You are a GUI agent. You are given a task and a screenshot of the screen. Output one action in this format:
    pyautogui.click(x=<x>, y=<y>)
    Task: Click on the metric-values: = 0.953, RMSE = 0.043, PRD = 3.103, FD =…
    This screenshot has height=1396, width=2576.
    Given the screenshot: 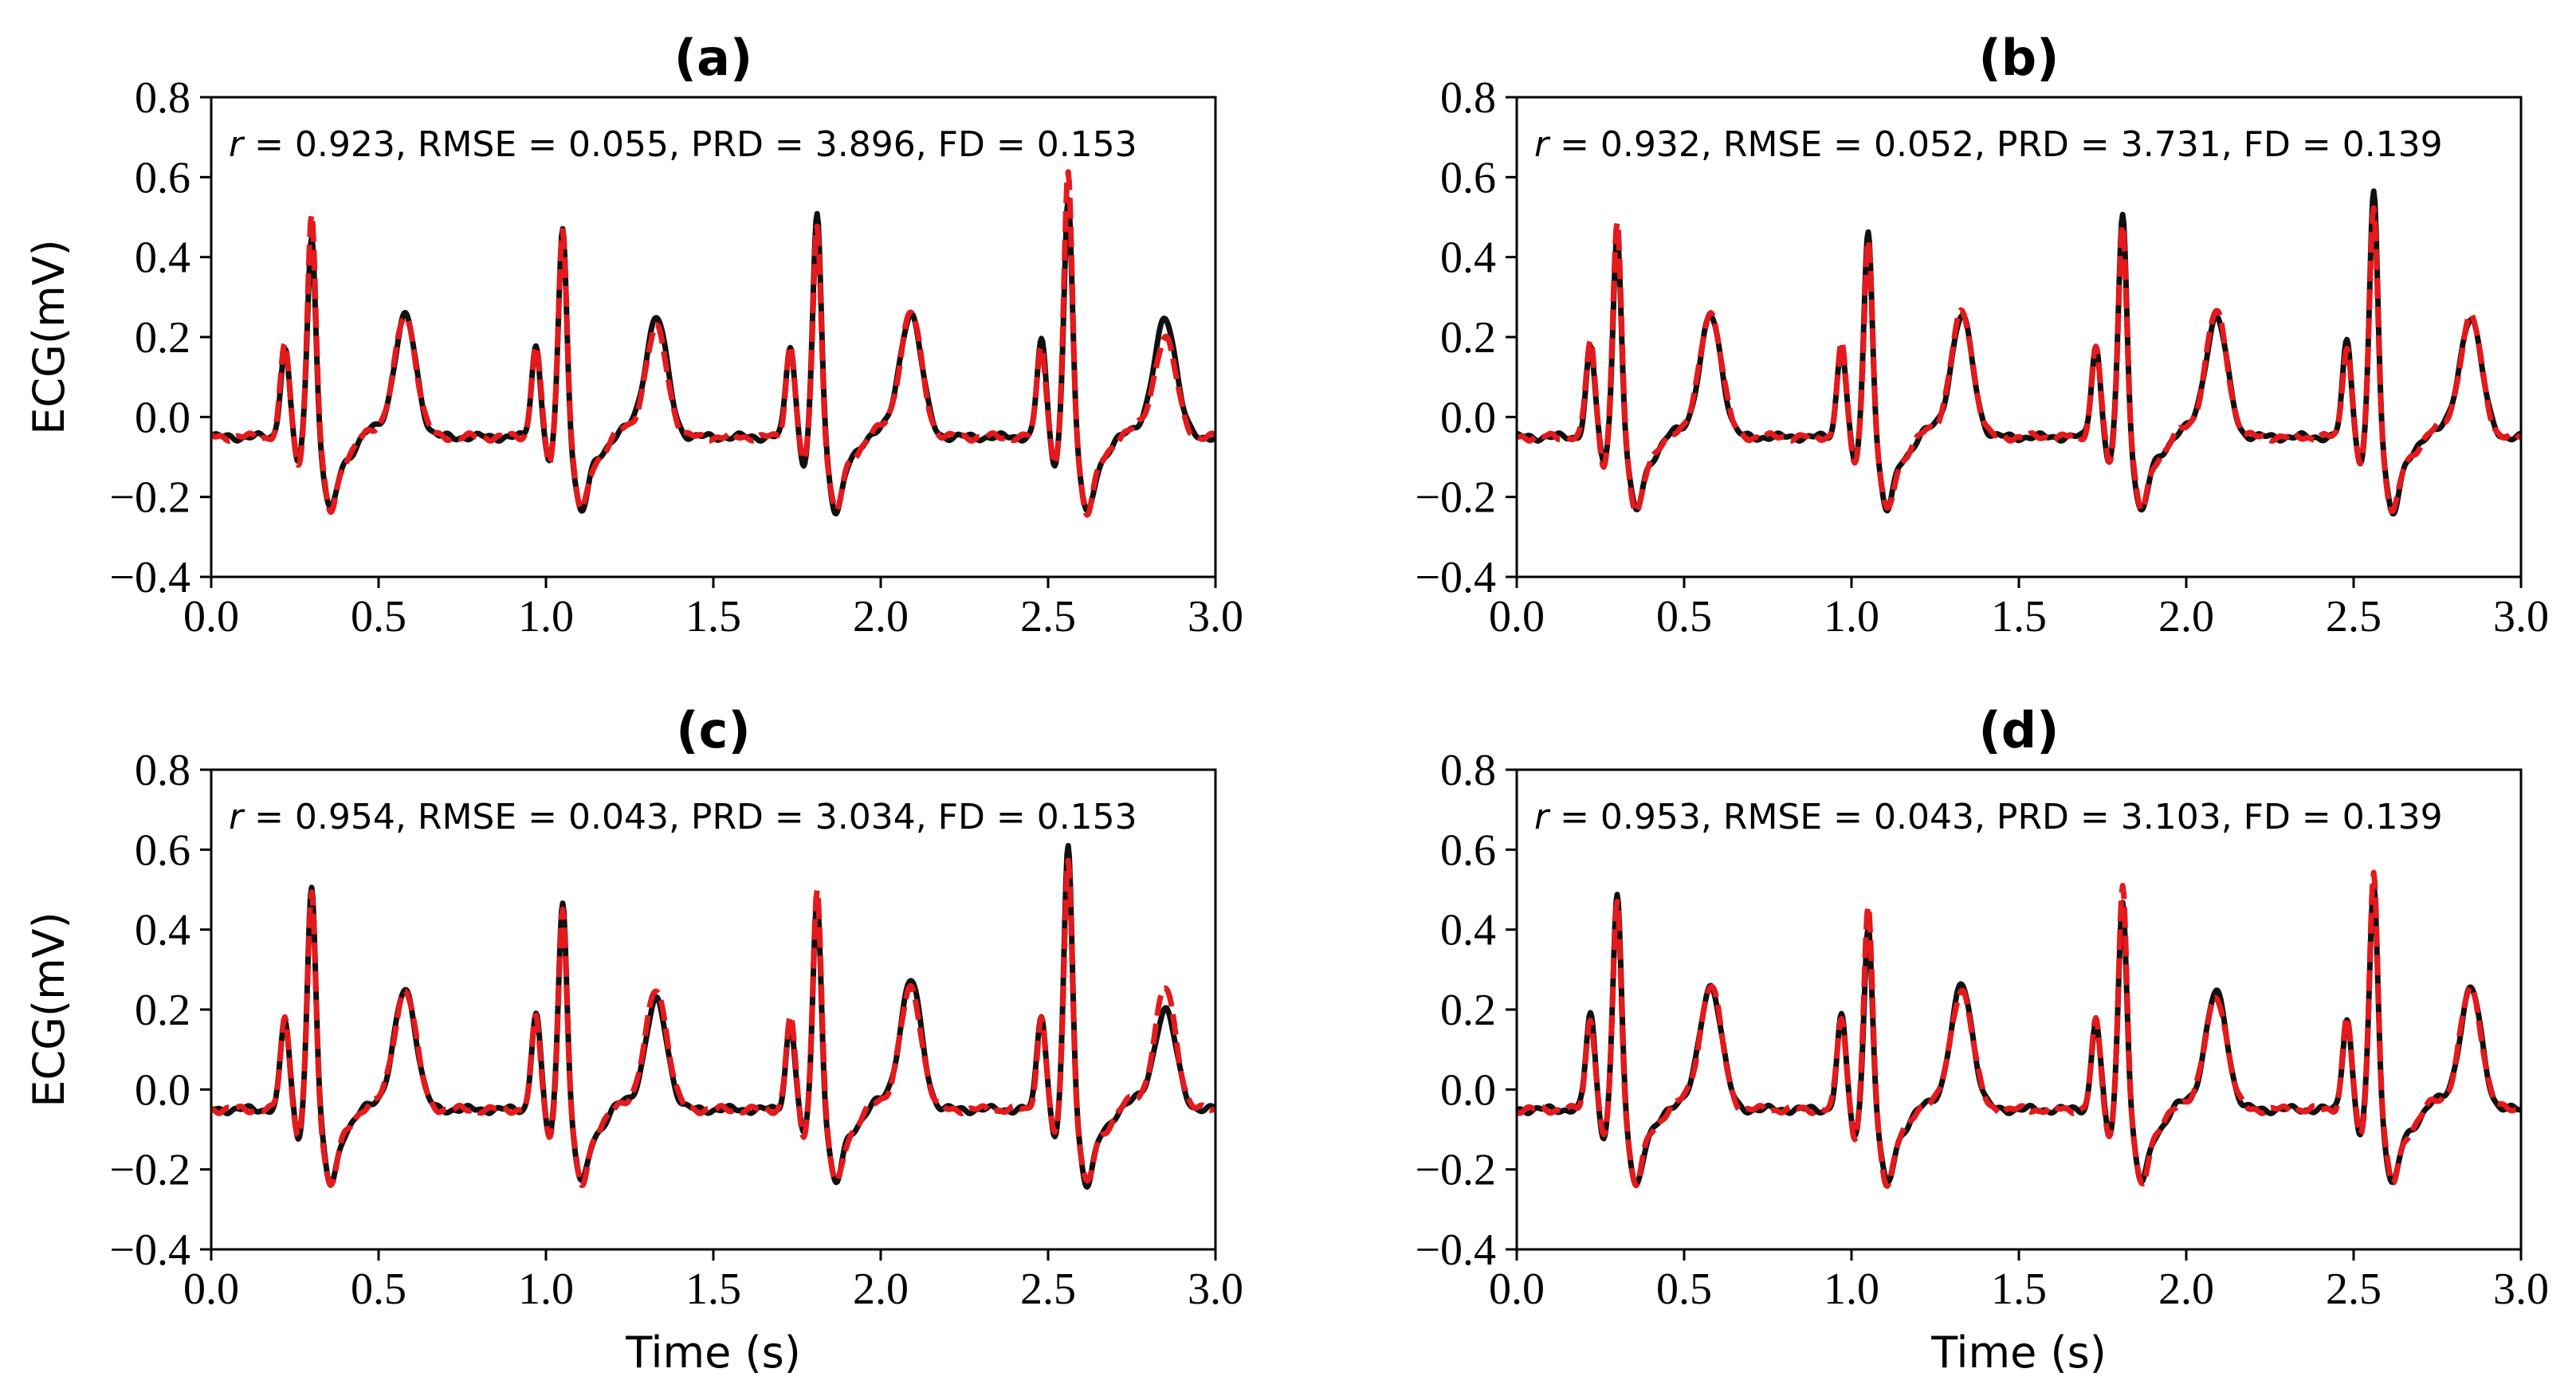 What is the action you would take?
    pyautogui.click(x=1996, y=817)
    